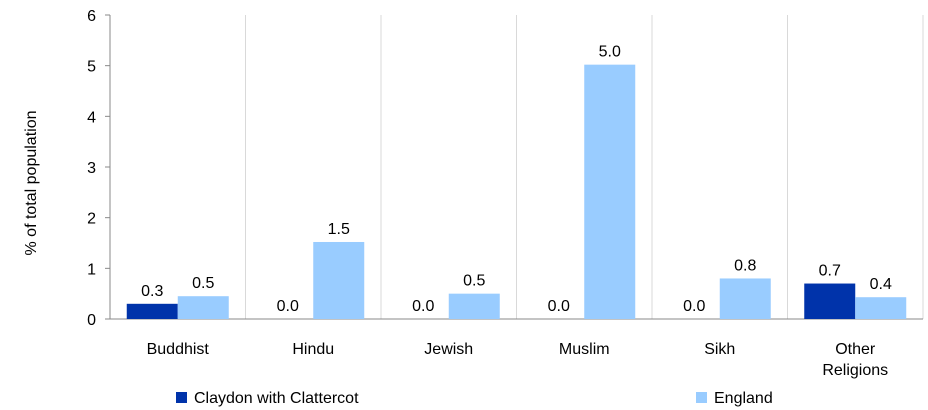 The height and width of the screenshot is (410, 928). What do you see at coordinates (855, 360) in the screenshot?
I see `x-tick-label: Other Religions` at bounding box center [855, 360].